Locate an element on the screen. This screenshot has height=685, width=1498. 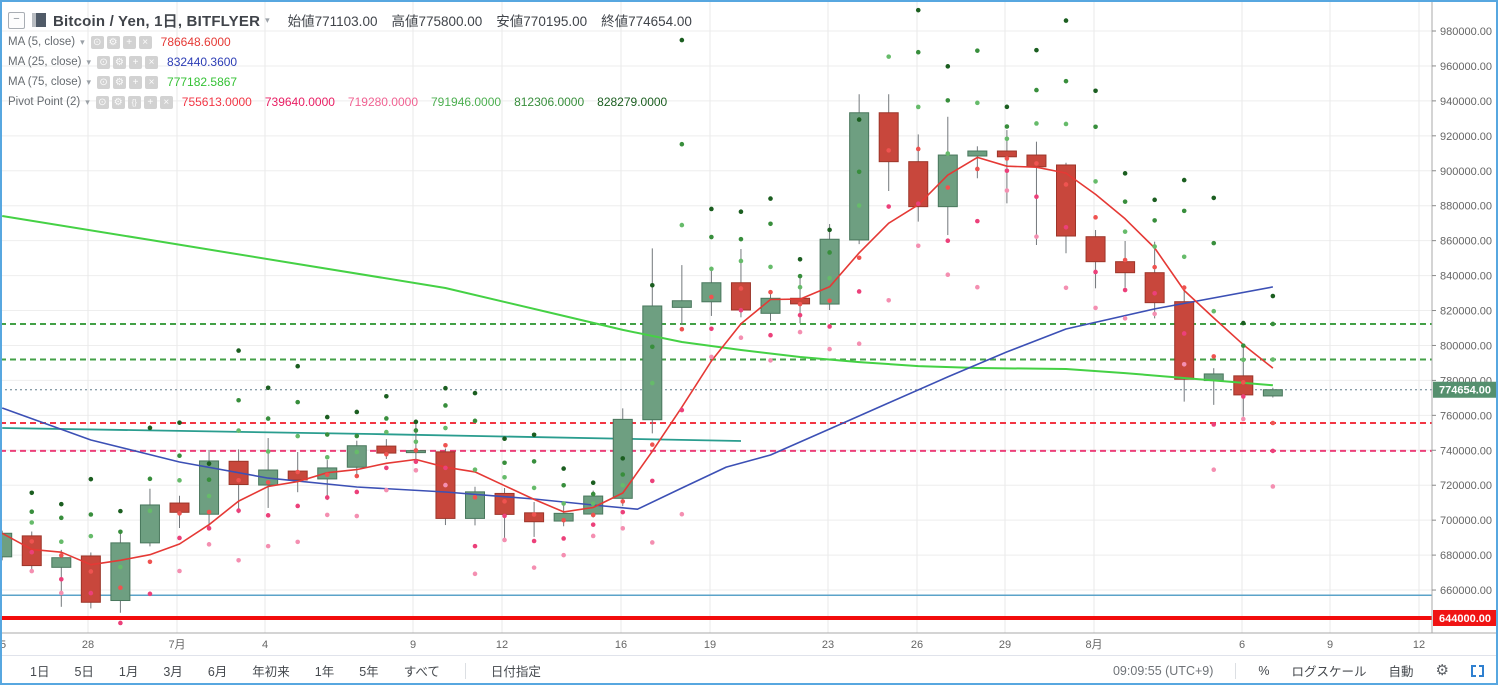
candle-8/7 is located at coordinates (1272, 393).